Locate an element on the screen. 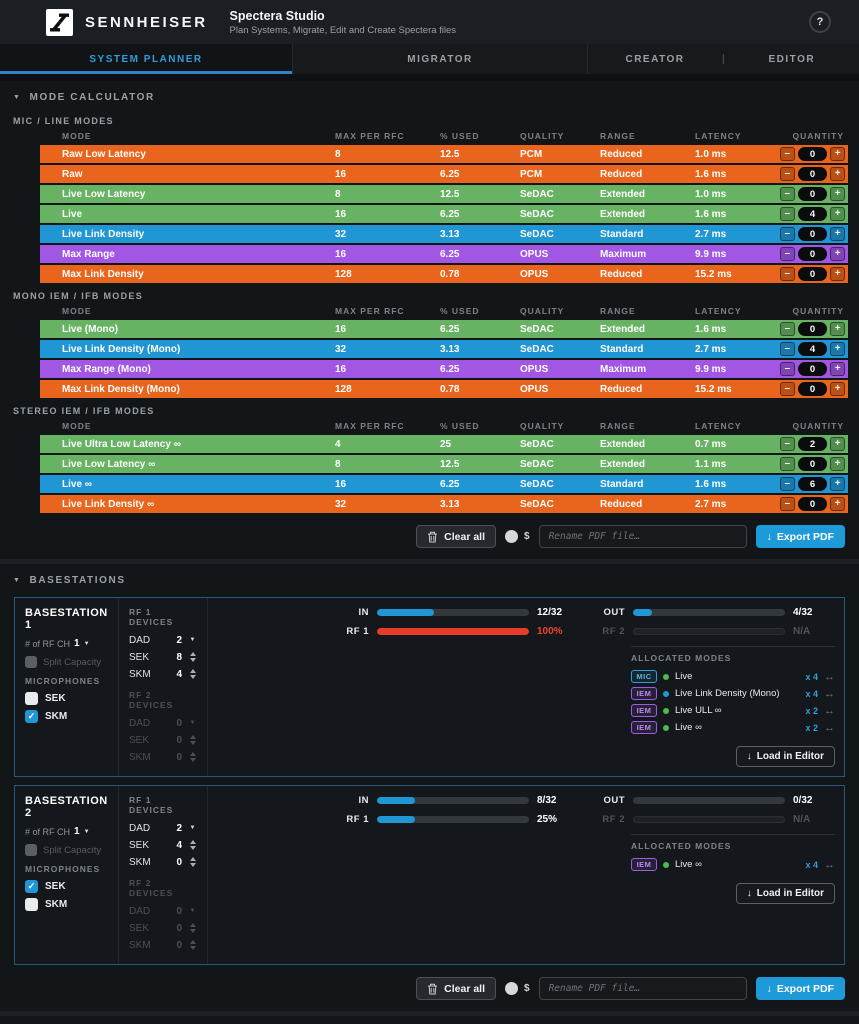 The width and height of the screenshot is (859, 1024). mode-calculator-header: ▼ MODE CALCULATOR is located at coordinates (429, 94).